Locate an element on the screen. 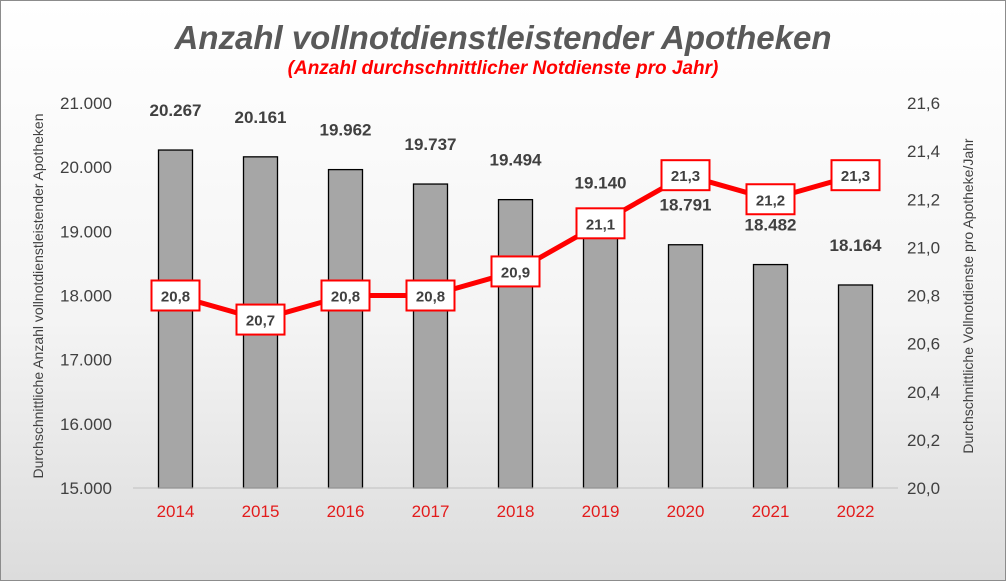 This screenshot has width=1006, height=585. bar-data-label: 18.482 is located at coordinates (771, 225).